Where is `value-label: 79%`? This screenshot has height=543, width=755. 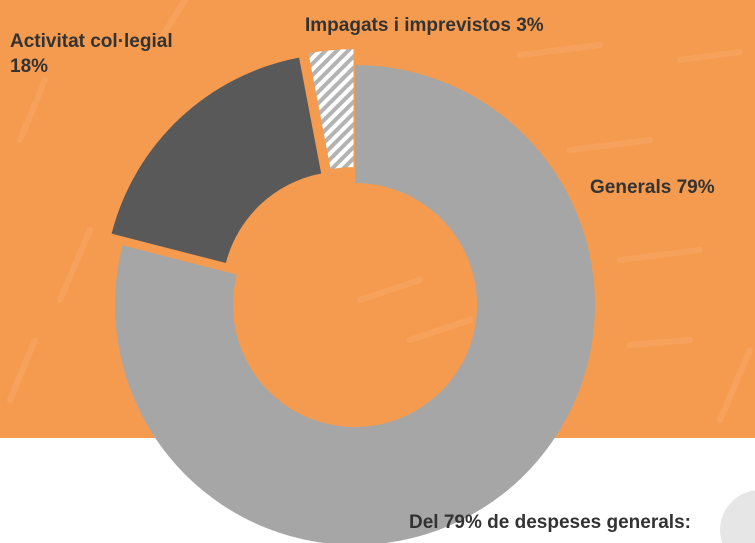 value-label: 79% is located at coordinates (695, 187).